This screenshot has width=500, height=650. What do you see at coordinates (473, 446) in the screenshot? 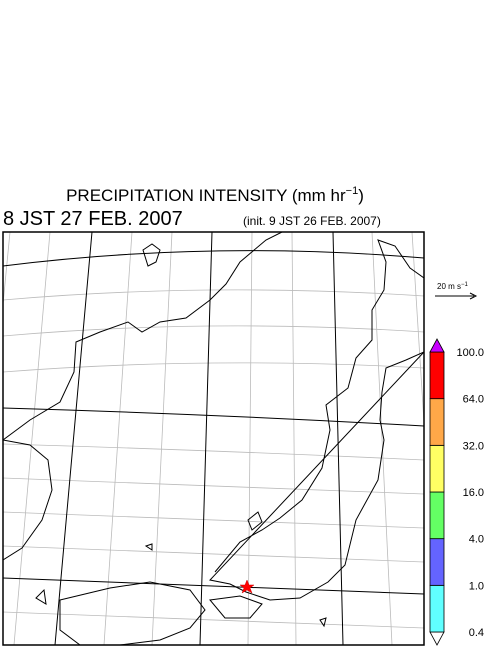
I see `colorbar-label: 32.0` at bounding box center [473, 446].